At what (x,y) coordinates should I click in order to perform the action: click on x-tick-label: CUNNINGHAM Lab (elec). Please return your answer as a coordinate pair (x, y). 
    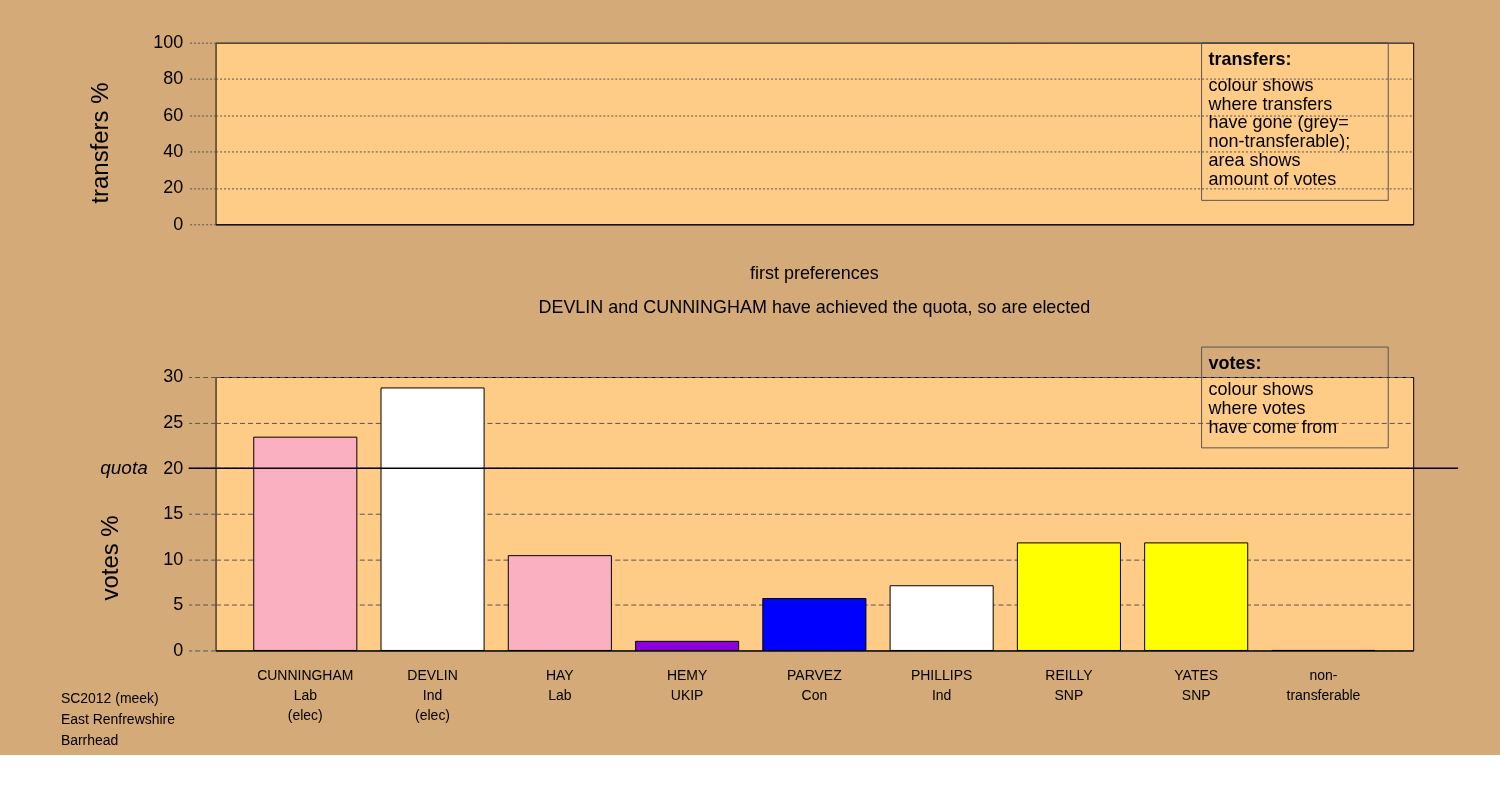
    Looking at the image, I should click on (305, 694).